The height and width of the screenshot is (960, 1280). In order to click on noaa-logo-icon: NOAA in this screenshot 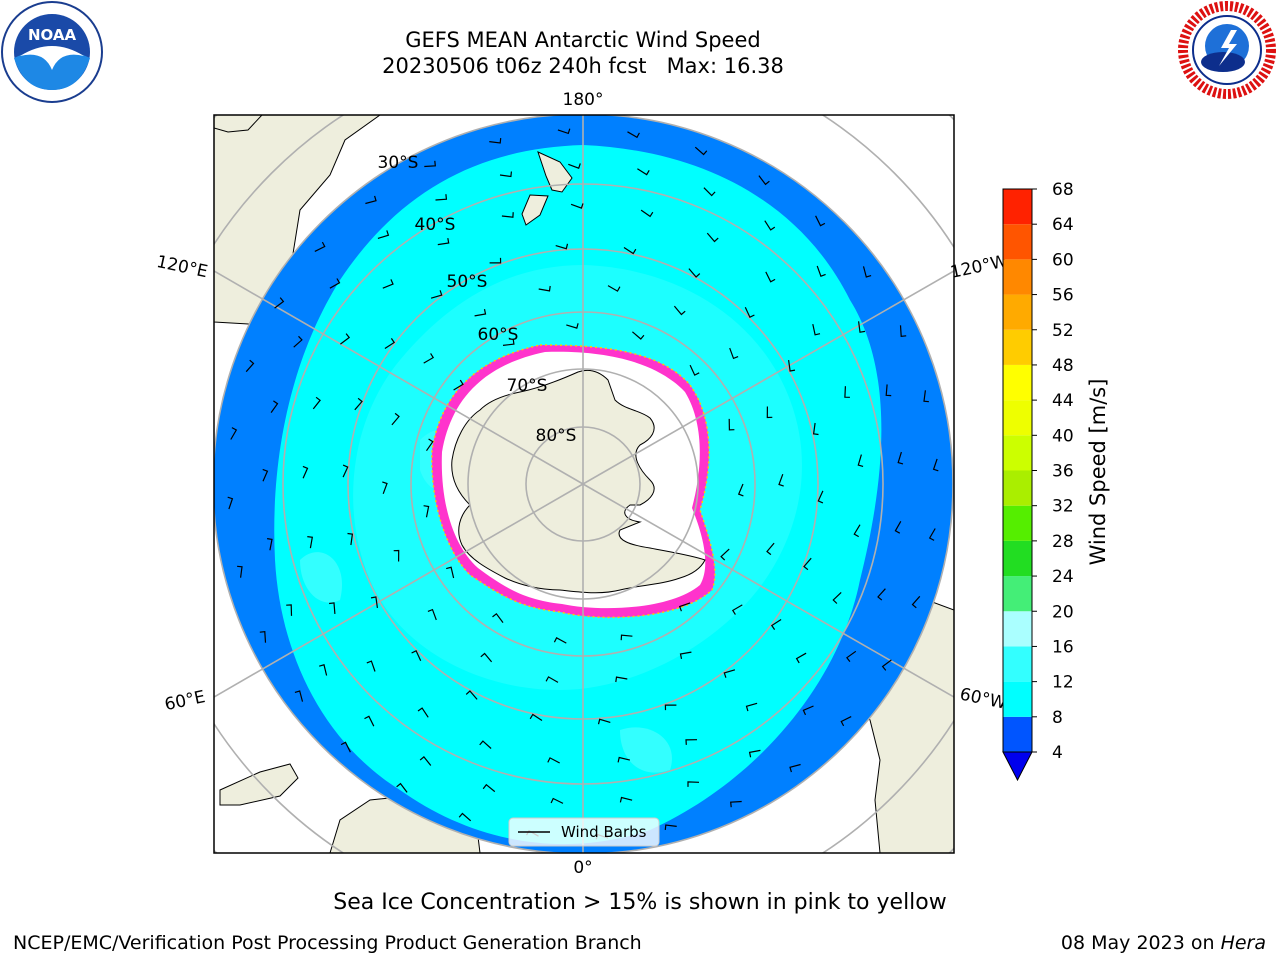, I will do `click(52, 52)`.